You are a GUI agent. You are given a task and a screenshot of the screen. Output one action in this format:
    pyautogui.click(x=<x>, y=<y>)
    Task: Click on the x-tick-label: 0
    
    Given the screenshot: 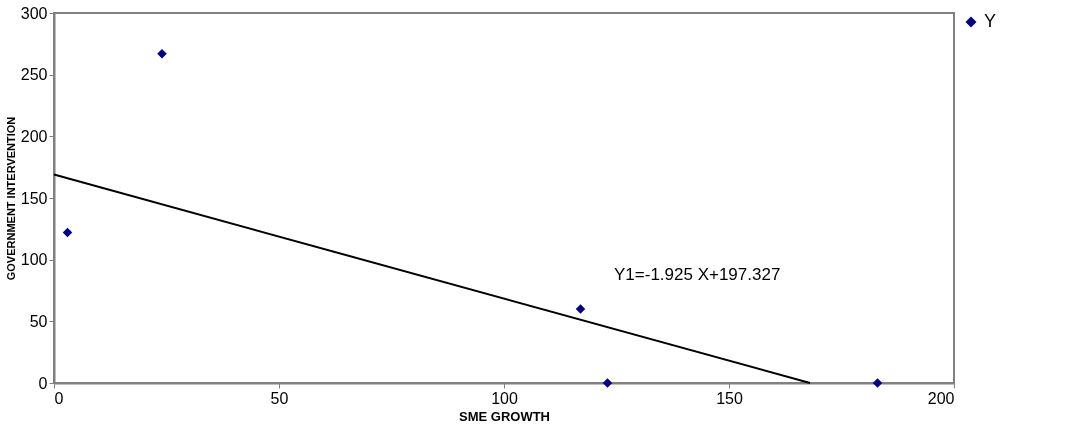 What is the action you would take?
    pyautogui.click(x=59, y=398)
    